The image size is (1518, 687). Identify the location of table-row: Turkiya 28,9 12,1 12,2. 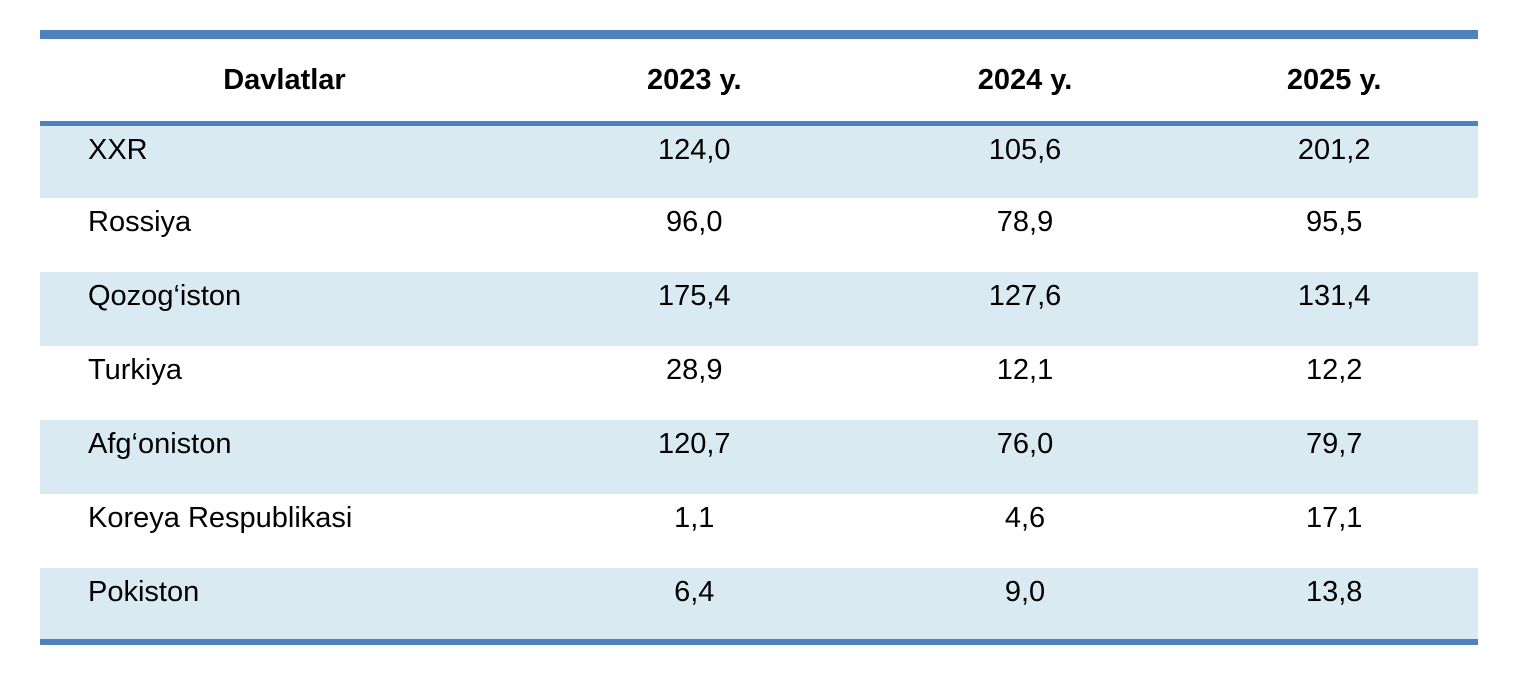
(759, 382).